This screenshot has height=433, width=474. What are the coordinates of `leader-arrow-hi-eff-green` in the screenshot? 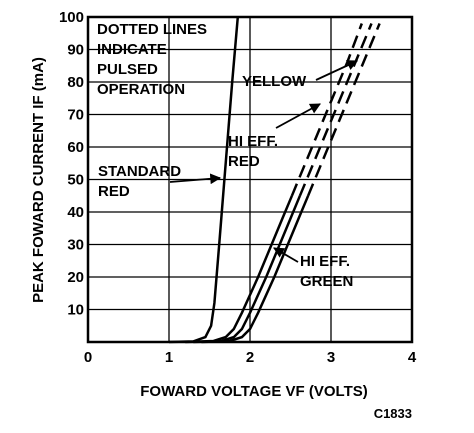 It's located at (286, 255).